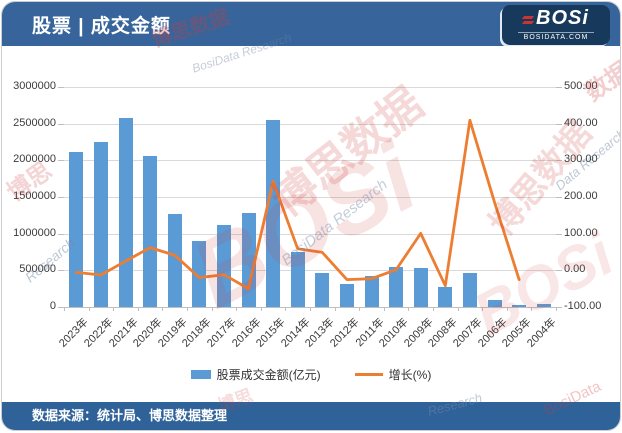 The image size is (622, 433). Describe the element at coordinates (410, 375) in the screenshot. I see `legend-line-label: 增长(%)` at that location.